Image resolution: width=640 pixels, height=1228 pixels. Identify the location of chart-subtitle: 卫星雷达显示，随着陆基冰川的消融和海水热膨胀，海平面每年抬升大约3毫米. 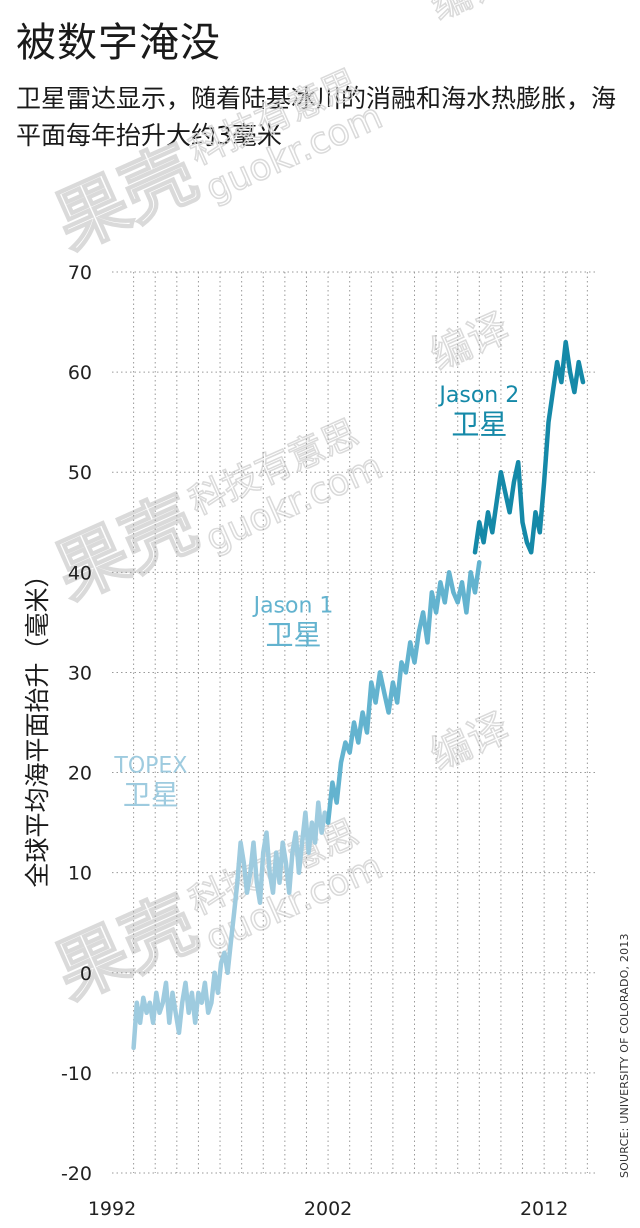
(316, 117).